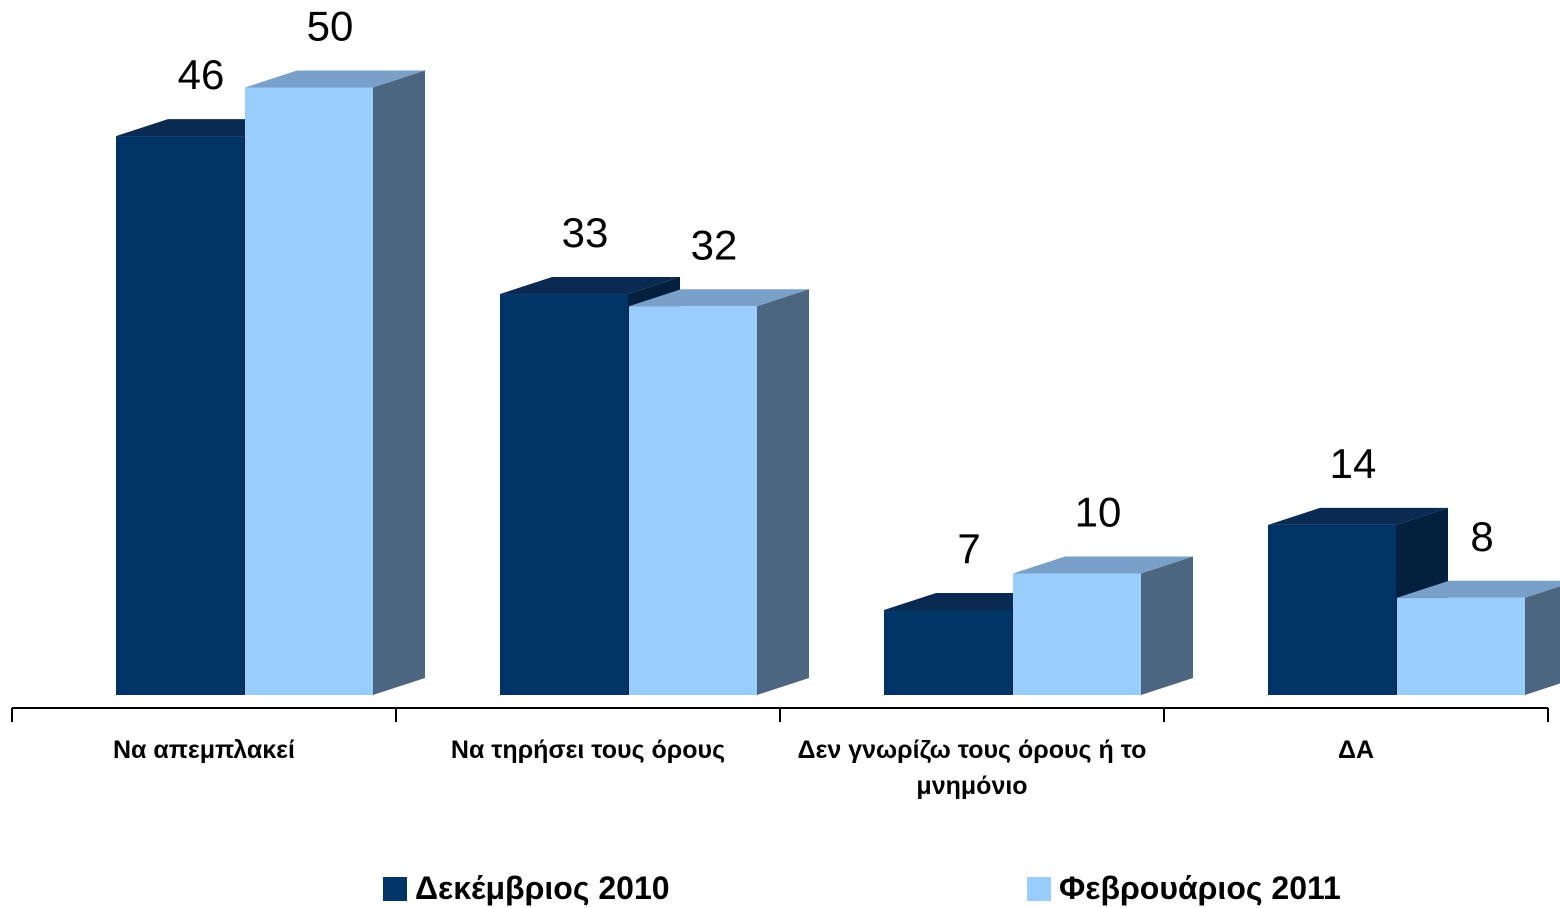 This screenshot has width=1560, height=908. Describe the element at coordinates (204, 750) in the screenshot. I see `category-label: Να απεμπλακεί` at that location.